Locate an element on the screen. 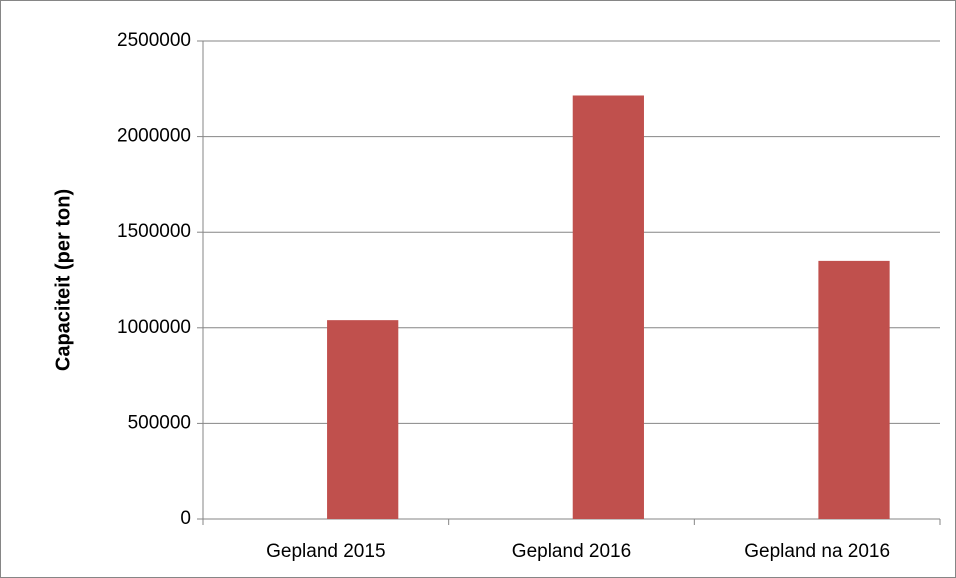 The height and width of the screenshot is (578, 956). x-tick-label: Gepland 2016 is located at coordinates (571, 551).